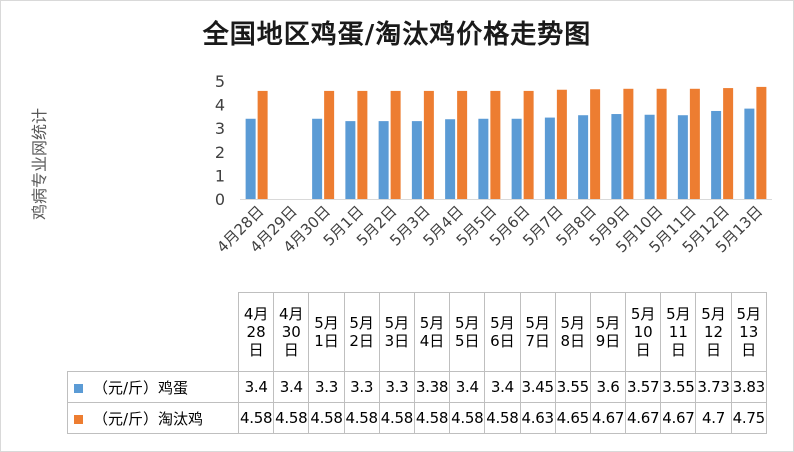 This screenshot has width=794, height=452. I want to click on table-date-header: 5月 2日, so click(361, 332).